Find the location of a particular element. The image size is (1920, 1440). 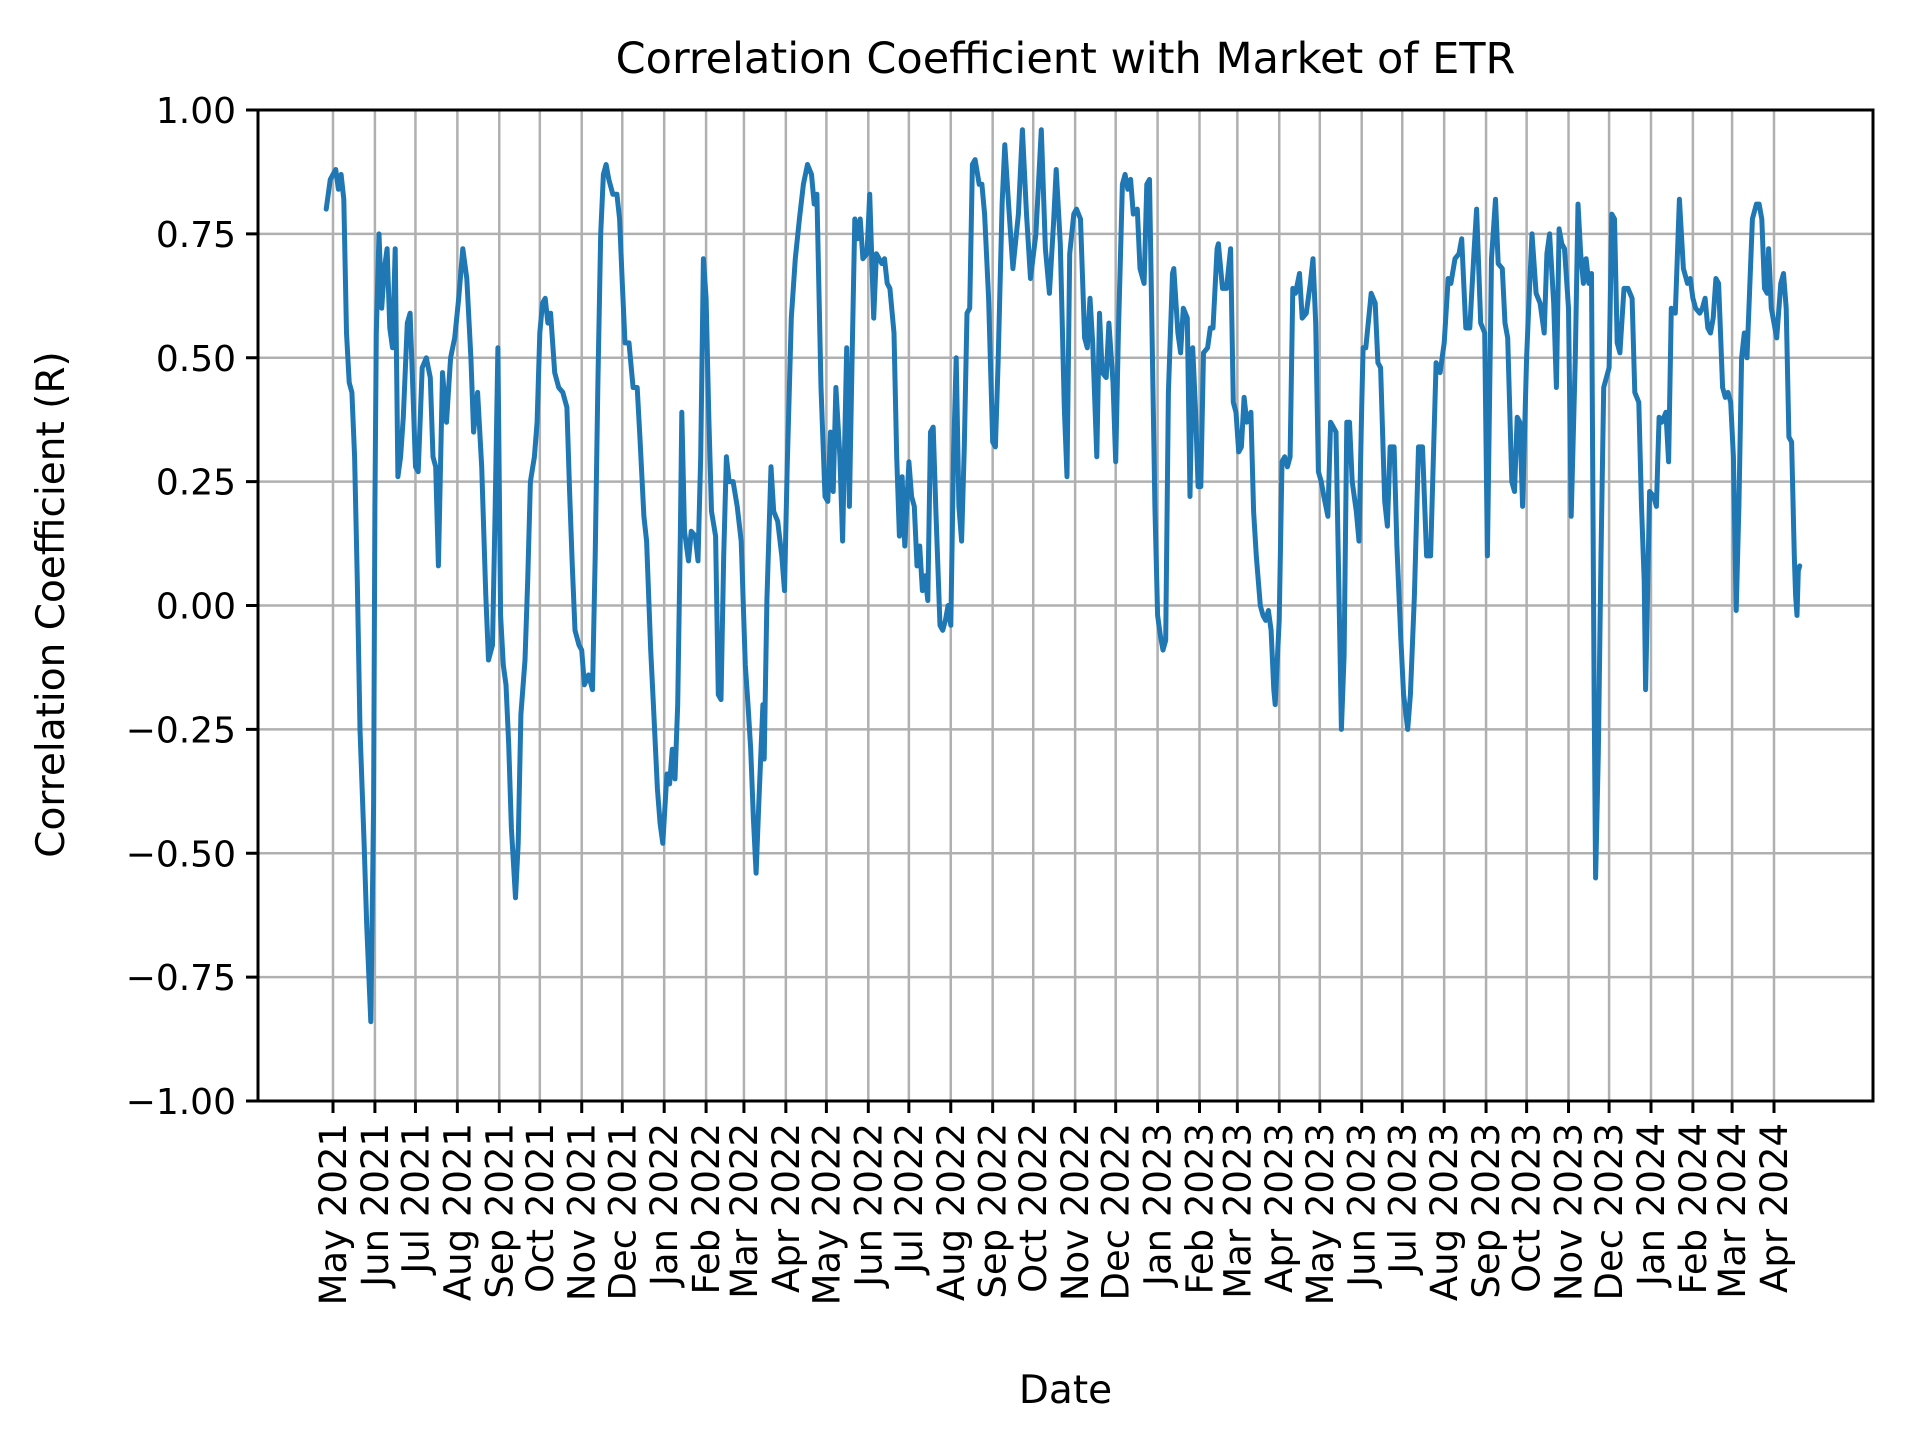

y-tick-label: 1.00 is located at coordinates (196, 111).